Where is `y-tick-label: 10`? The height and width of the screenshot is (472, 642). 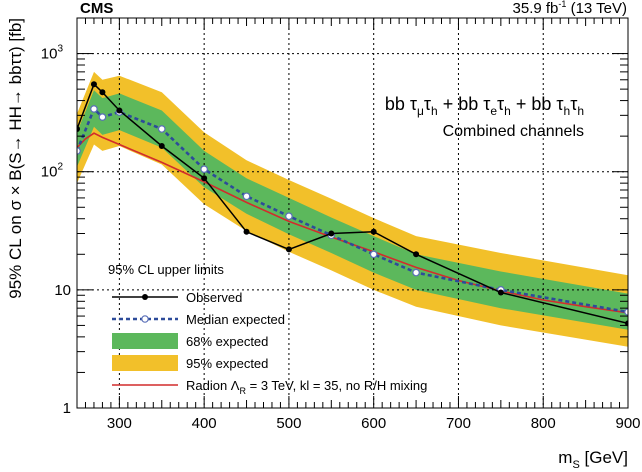
y-tick-label: 10 is located at coordinates (62, 290).